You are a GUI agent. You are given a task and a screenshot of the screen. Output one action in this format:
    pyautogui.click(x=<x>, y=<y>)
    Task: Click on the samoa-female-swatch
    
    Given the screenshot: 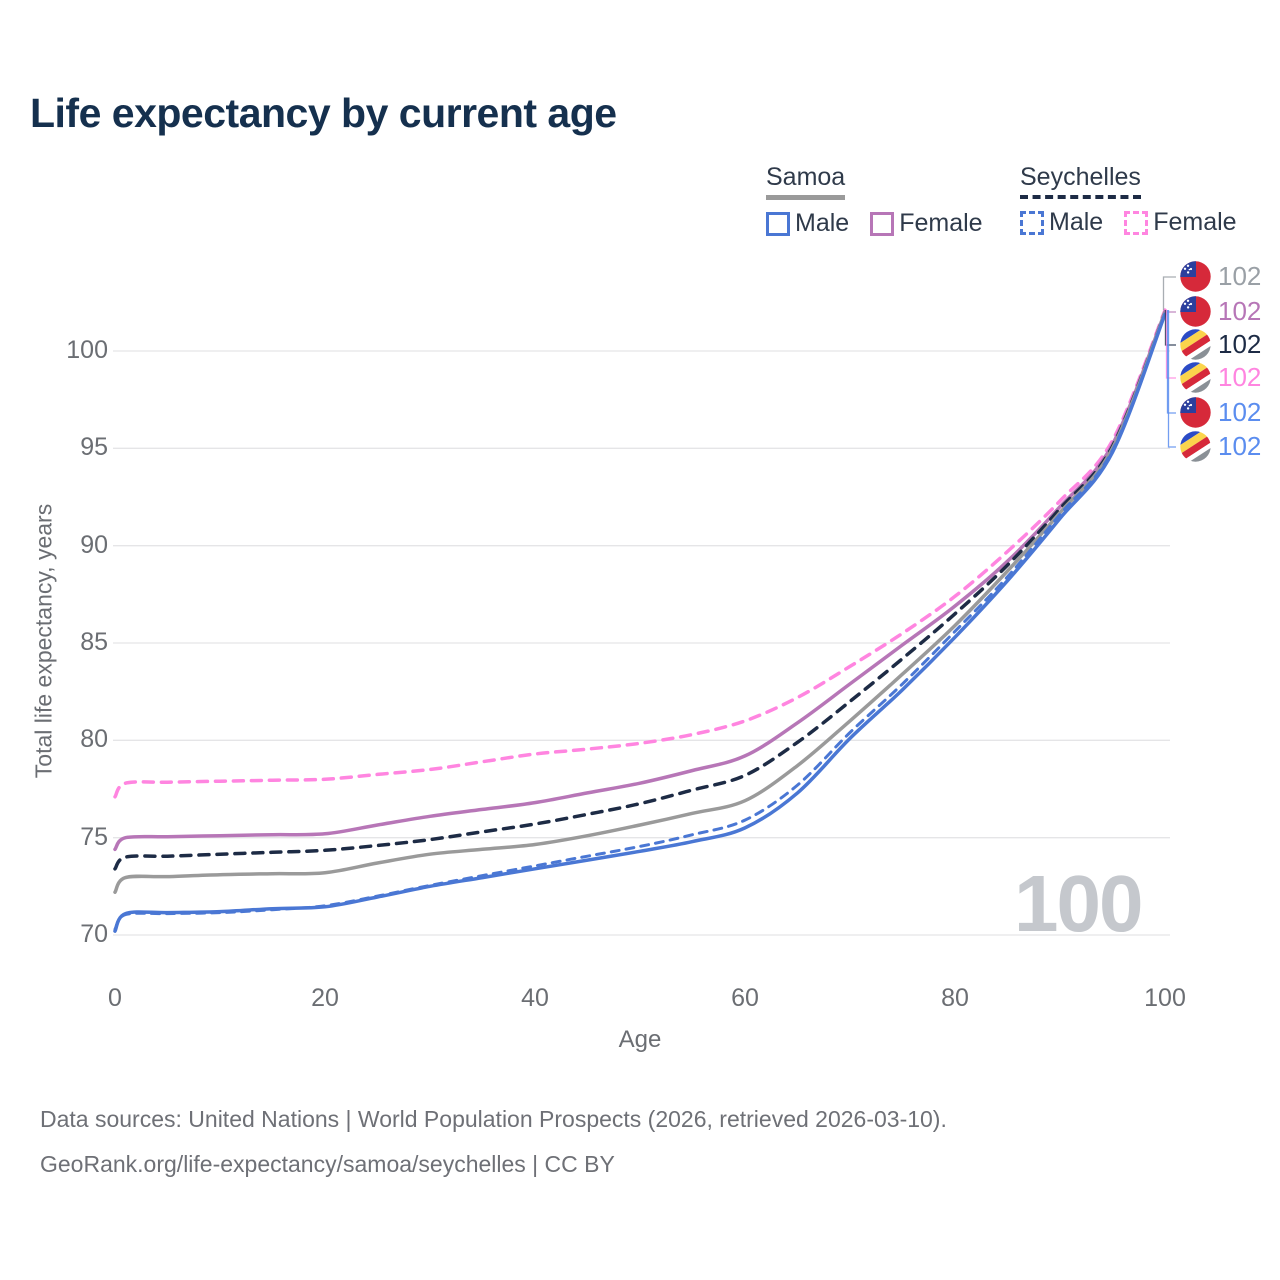 What is the action you would take?
    pyautogui.click(x=882, y=223)
    